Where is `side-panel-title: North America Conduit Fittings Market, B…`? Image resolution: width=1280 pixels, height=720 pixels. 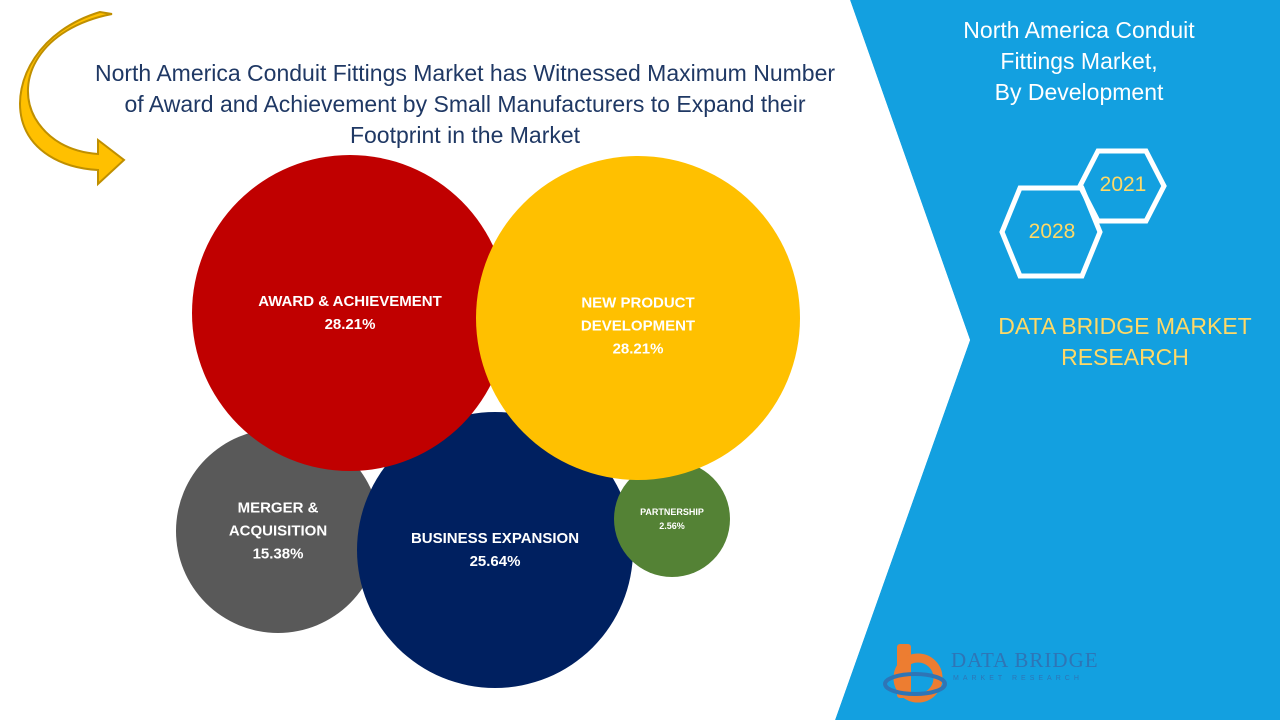 side-panel-title: North America Conduit Fittings Market, B… is located at coordinates (1079, 61).